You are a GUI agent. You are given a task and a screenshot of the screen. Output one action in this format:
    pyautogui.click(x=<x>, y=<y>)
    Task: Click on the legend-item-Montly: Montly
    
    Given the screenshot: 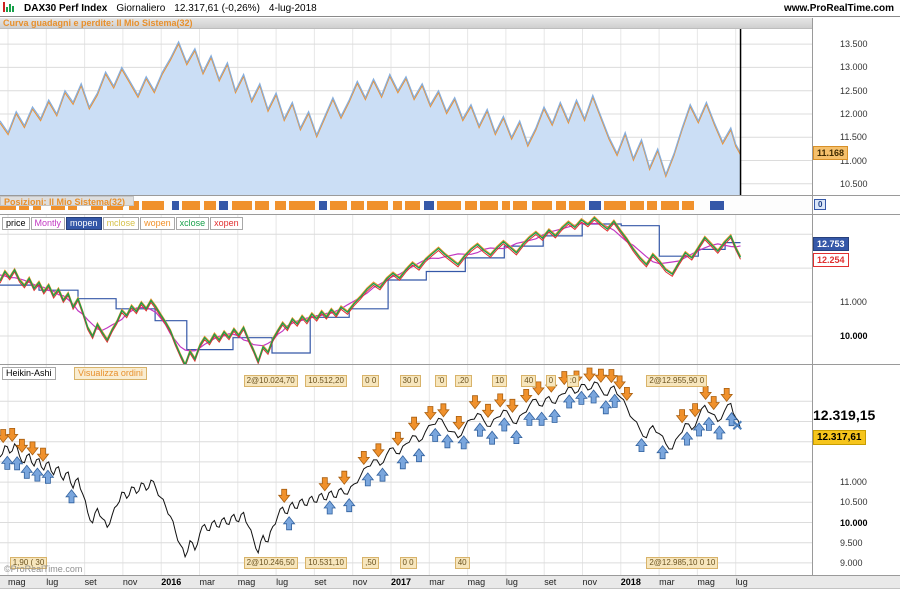 What is the action you would take?
    pyautogui.click(x=48, y=223)
    